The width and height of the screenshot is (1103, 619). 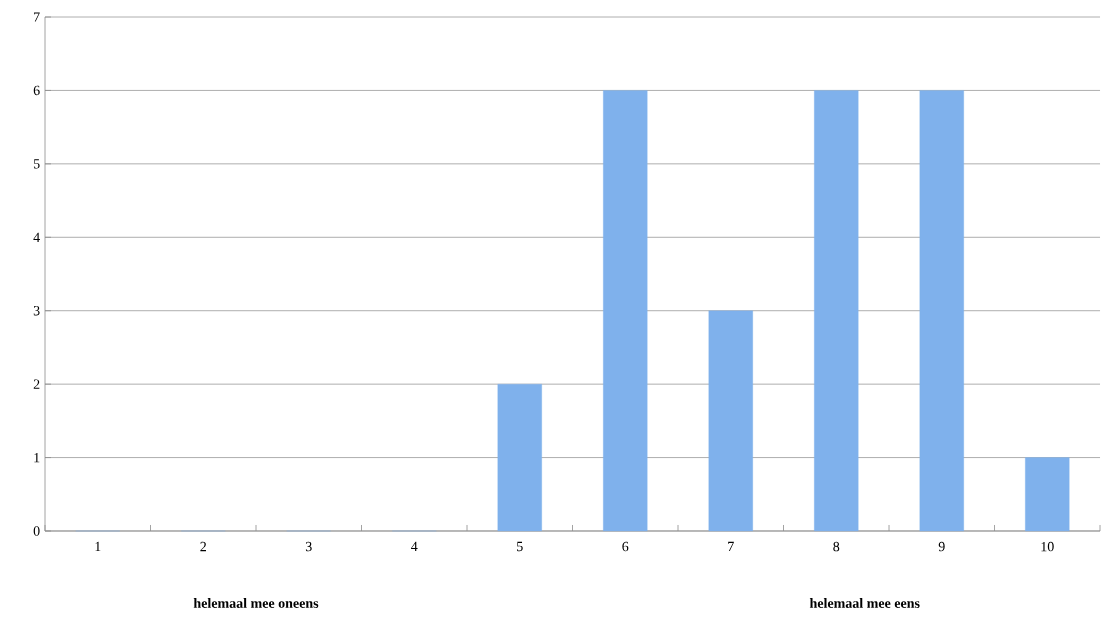 I want to click on x-tick-label: 6, so click(x=625, y=546).